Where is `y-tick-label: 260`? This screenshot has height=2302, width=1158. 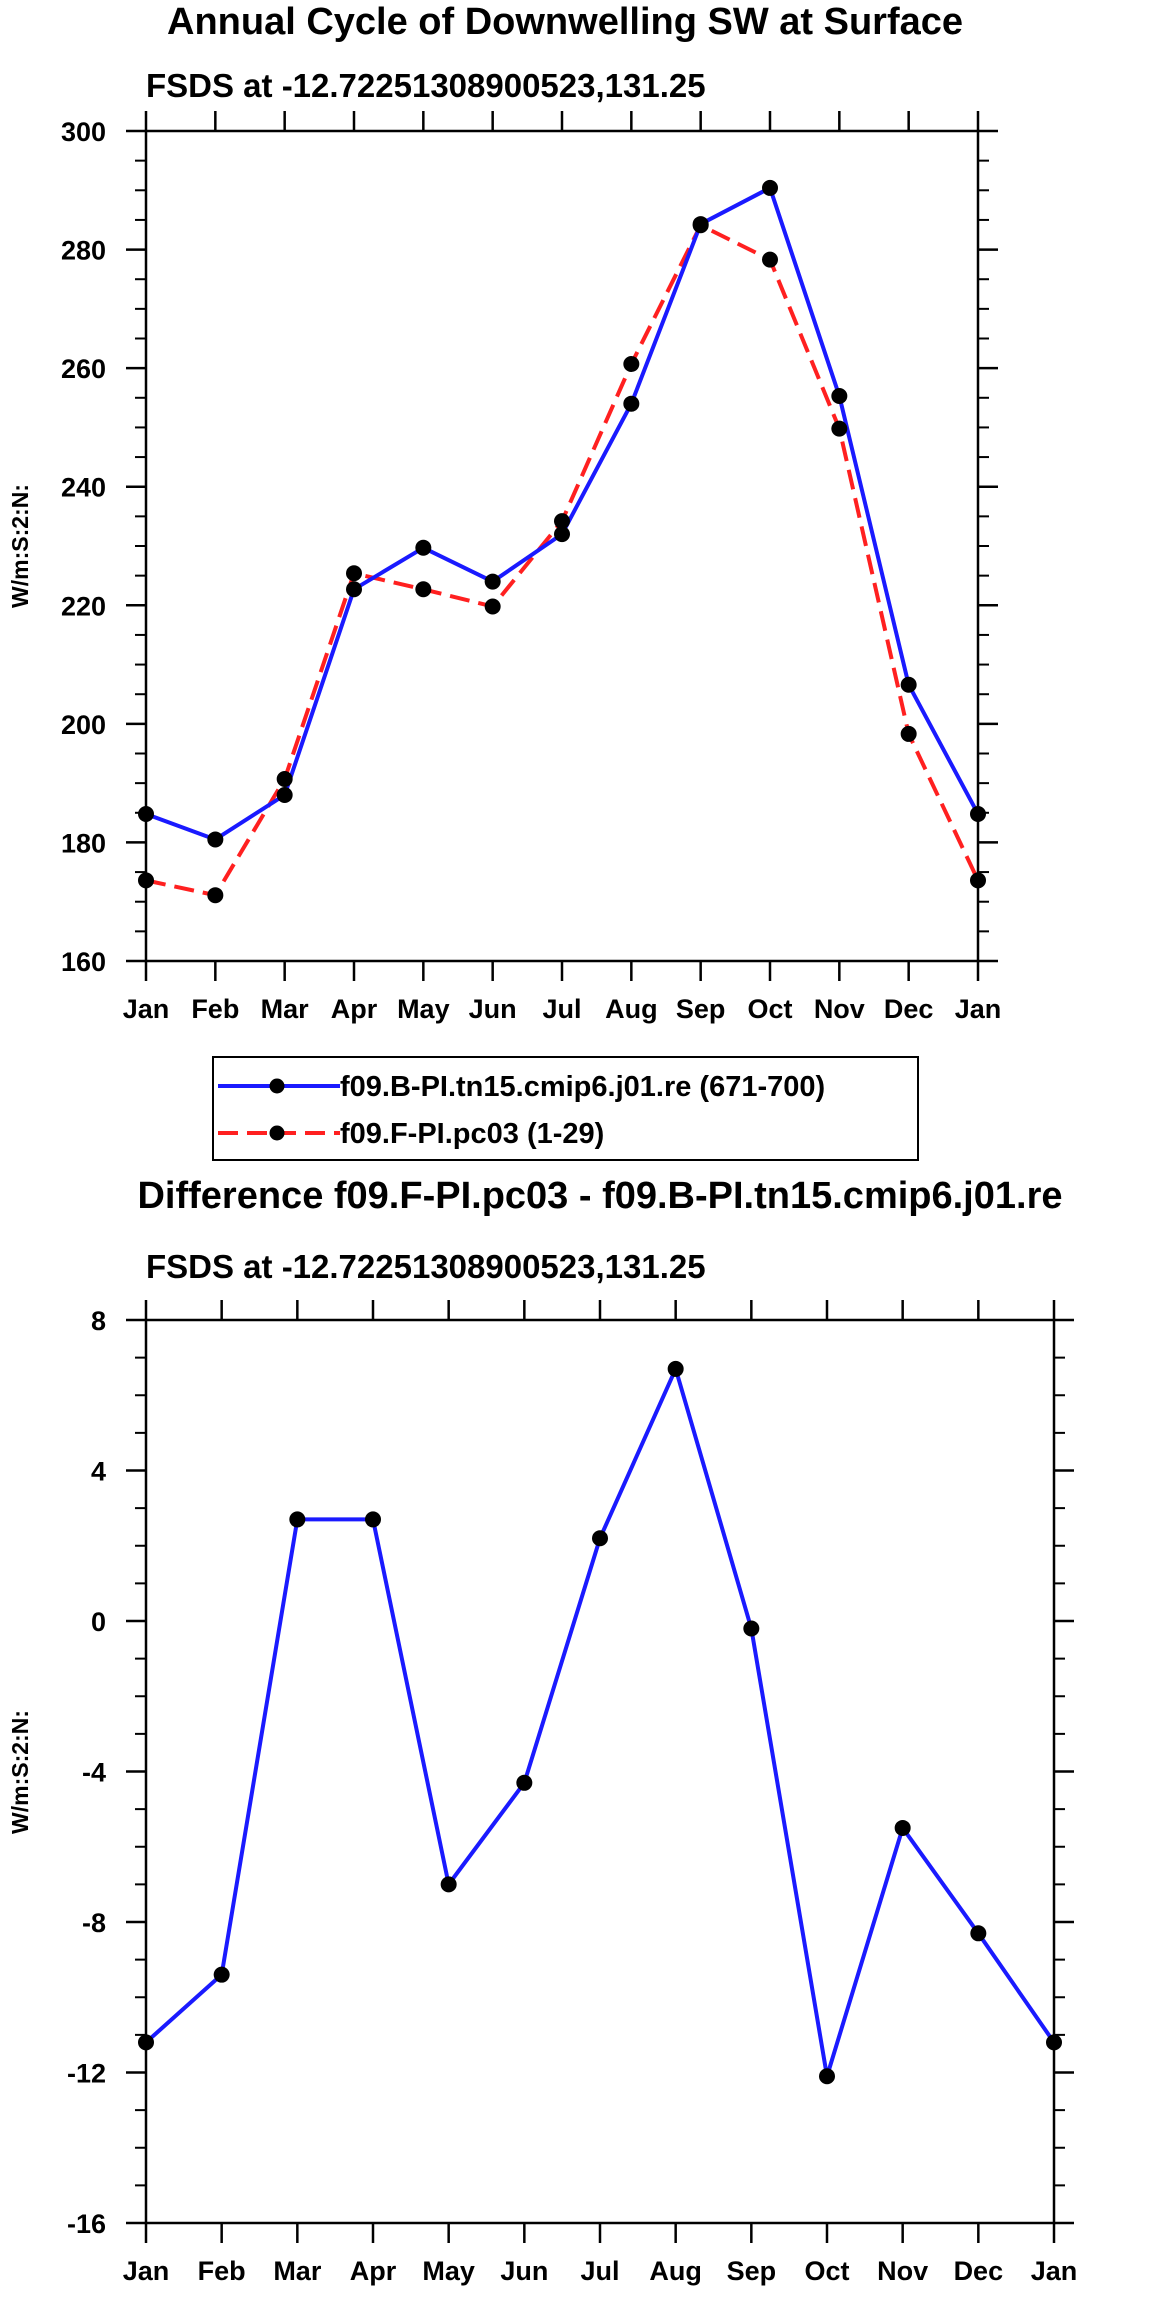
y-tick-label: 260 is located at coordinates (83, 369).